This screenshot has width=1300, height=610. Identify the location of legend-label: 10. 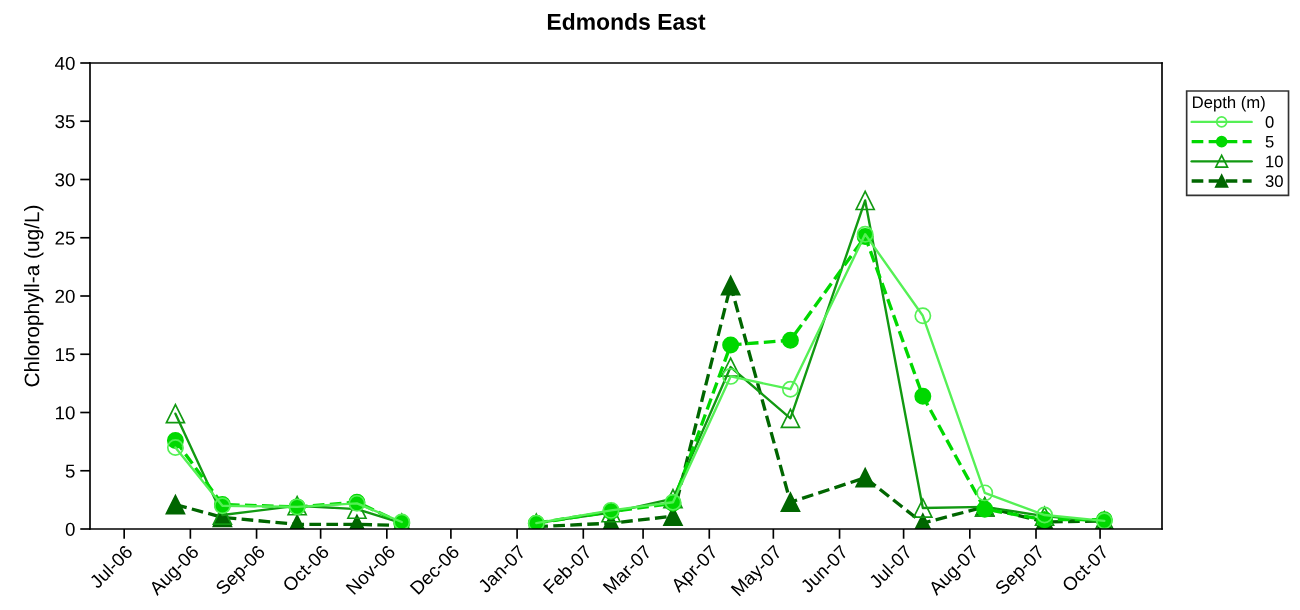
(1274, 161).